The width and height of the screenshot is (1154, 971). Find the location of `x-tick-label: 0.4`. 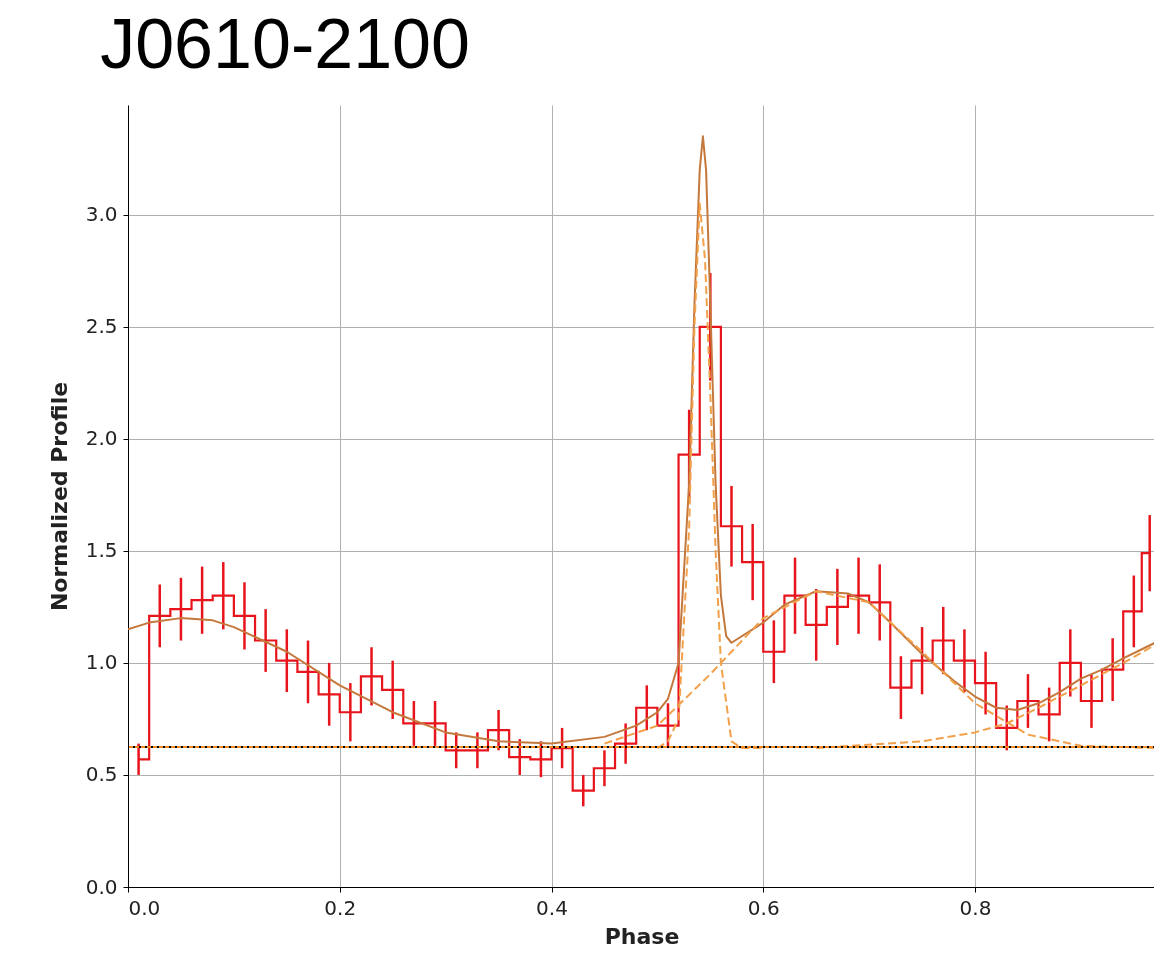

x-tick-label: 0.4 is located at coordinates (552, 907).